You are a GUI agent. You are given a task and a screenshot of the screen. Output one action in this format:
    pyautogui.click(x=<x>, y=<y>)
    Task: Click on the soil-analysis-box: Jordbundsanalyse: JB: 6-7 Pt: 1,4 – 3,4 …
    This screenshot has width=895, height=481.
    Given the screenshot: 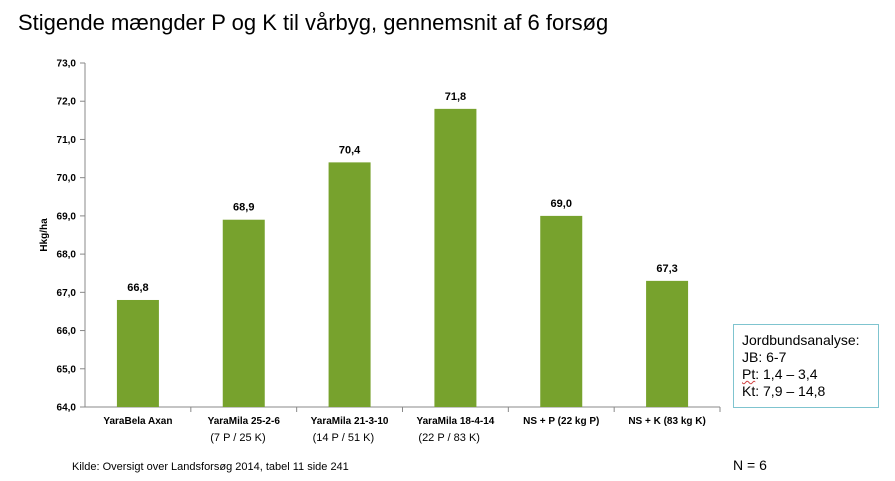 What is the action you would take?
    pyautogui.click(x=806, y=366)
    